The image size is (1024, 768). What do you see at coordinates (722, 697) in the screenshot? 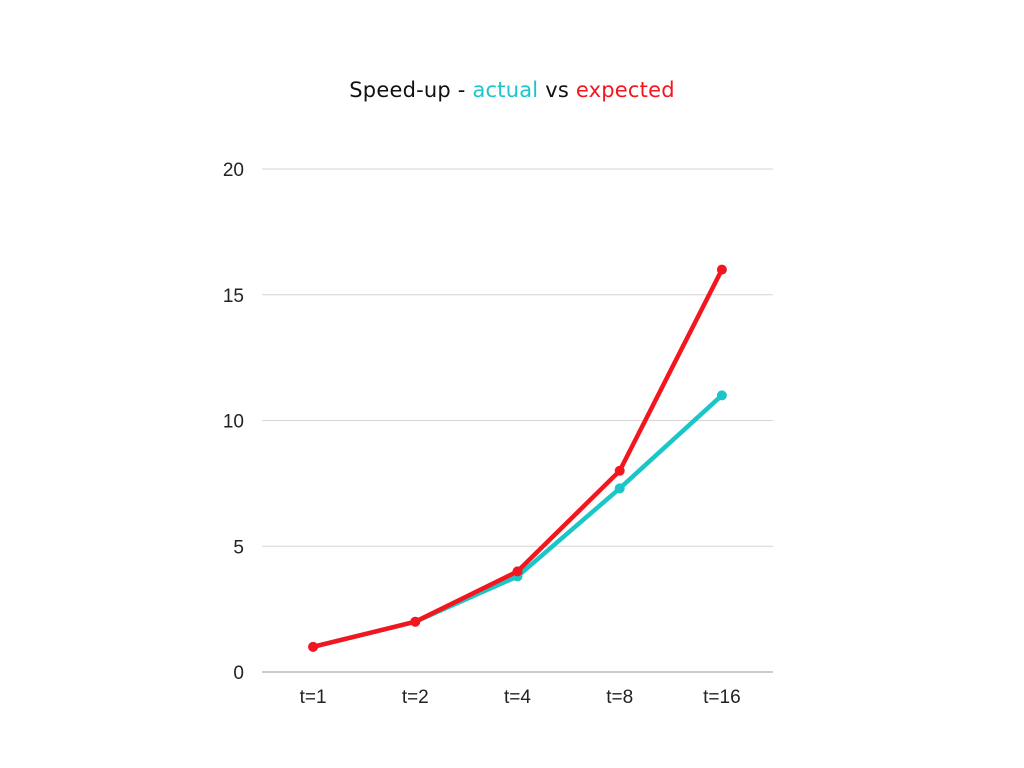
I see `x-tick-label: t=16` at bounding box center [722, 697].